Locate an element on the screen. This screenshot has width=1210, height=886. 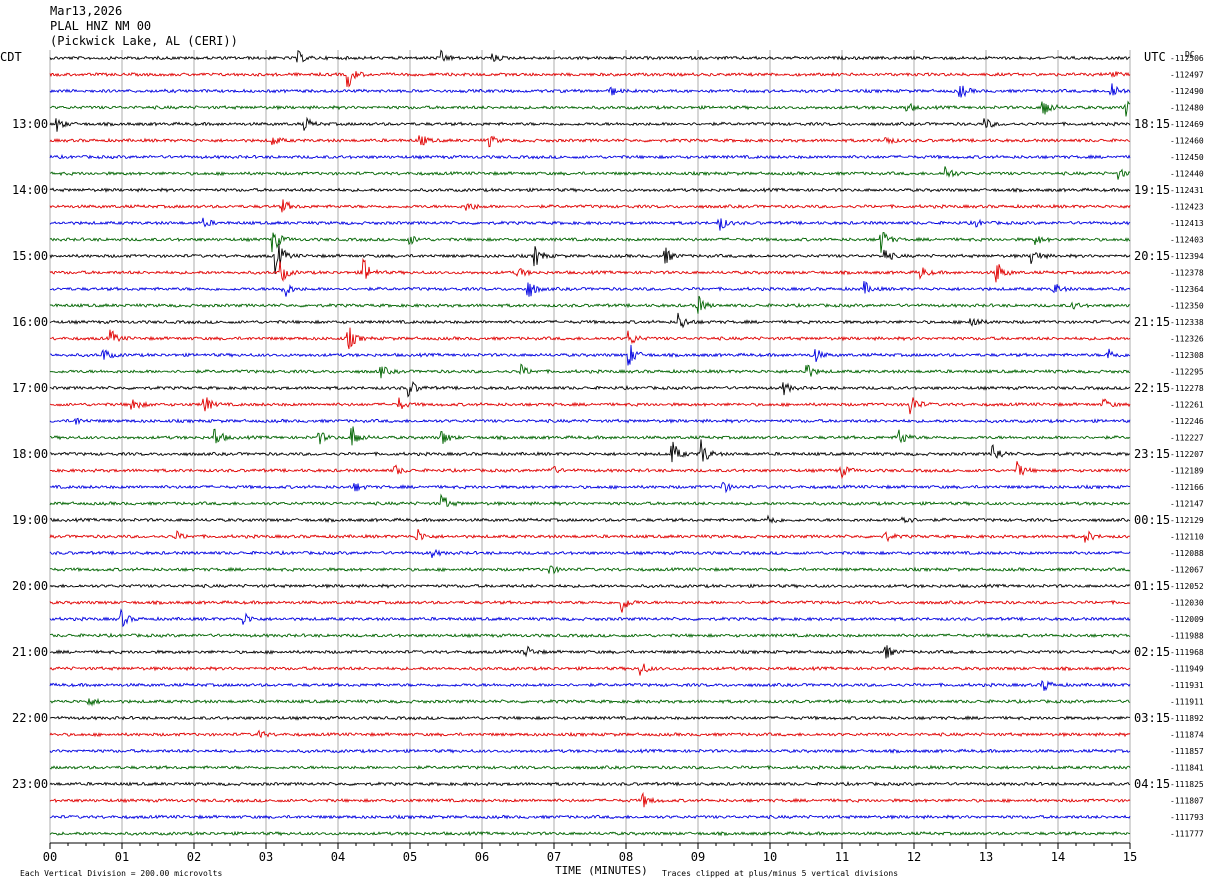
dc-offset-label: -112246 is located at coordinates (1187, 421).